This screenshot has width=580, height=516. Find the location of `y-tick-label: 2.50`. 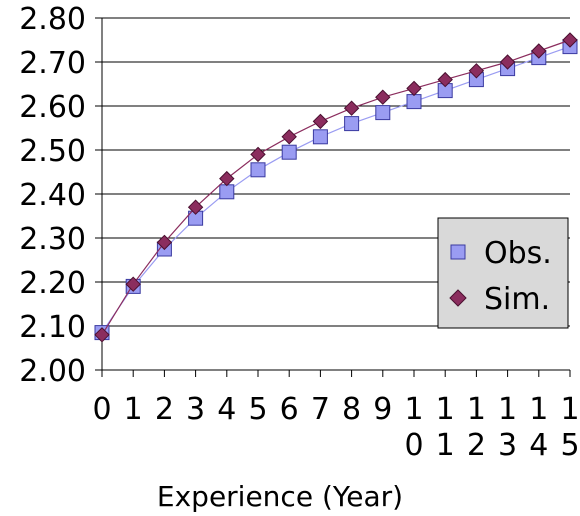

y-tick-label: 2.50 is located at coordinates (52, 151).